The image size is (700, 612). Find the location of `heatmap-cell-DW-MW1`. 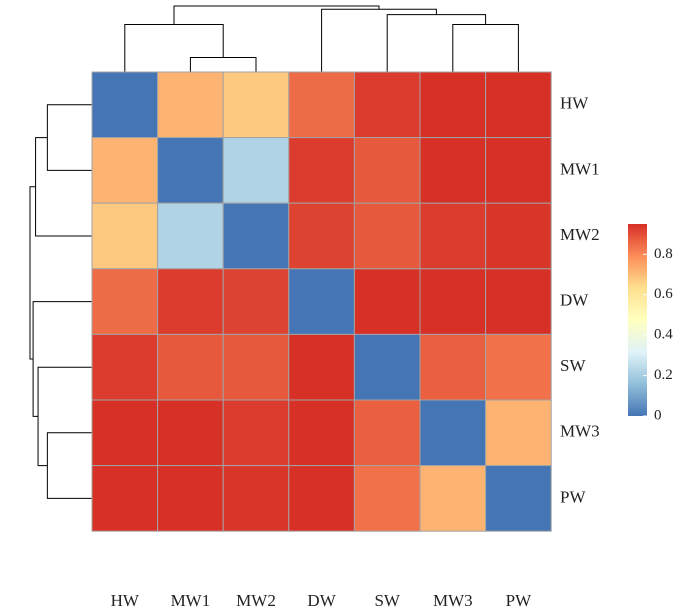

heatmap-cell-DW-MW1 is located at coordinates (190, 301).